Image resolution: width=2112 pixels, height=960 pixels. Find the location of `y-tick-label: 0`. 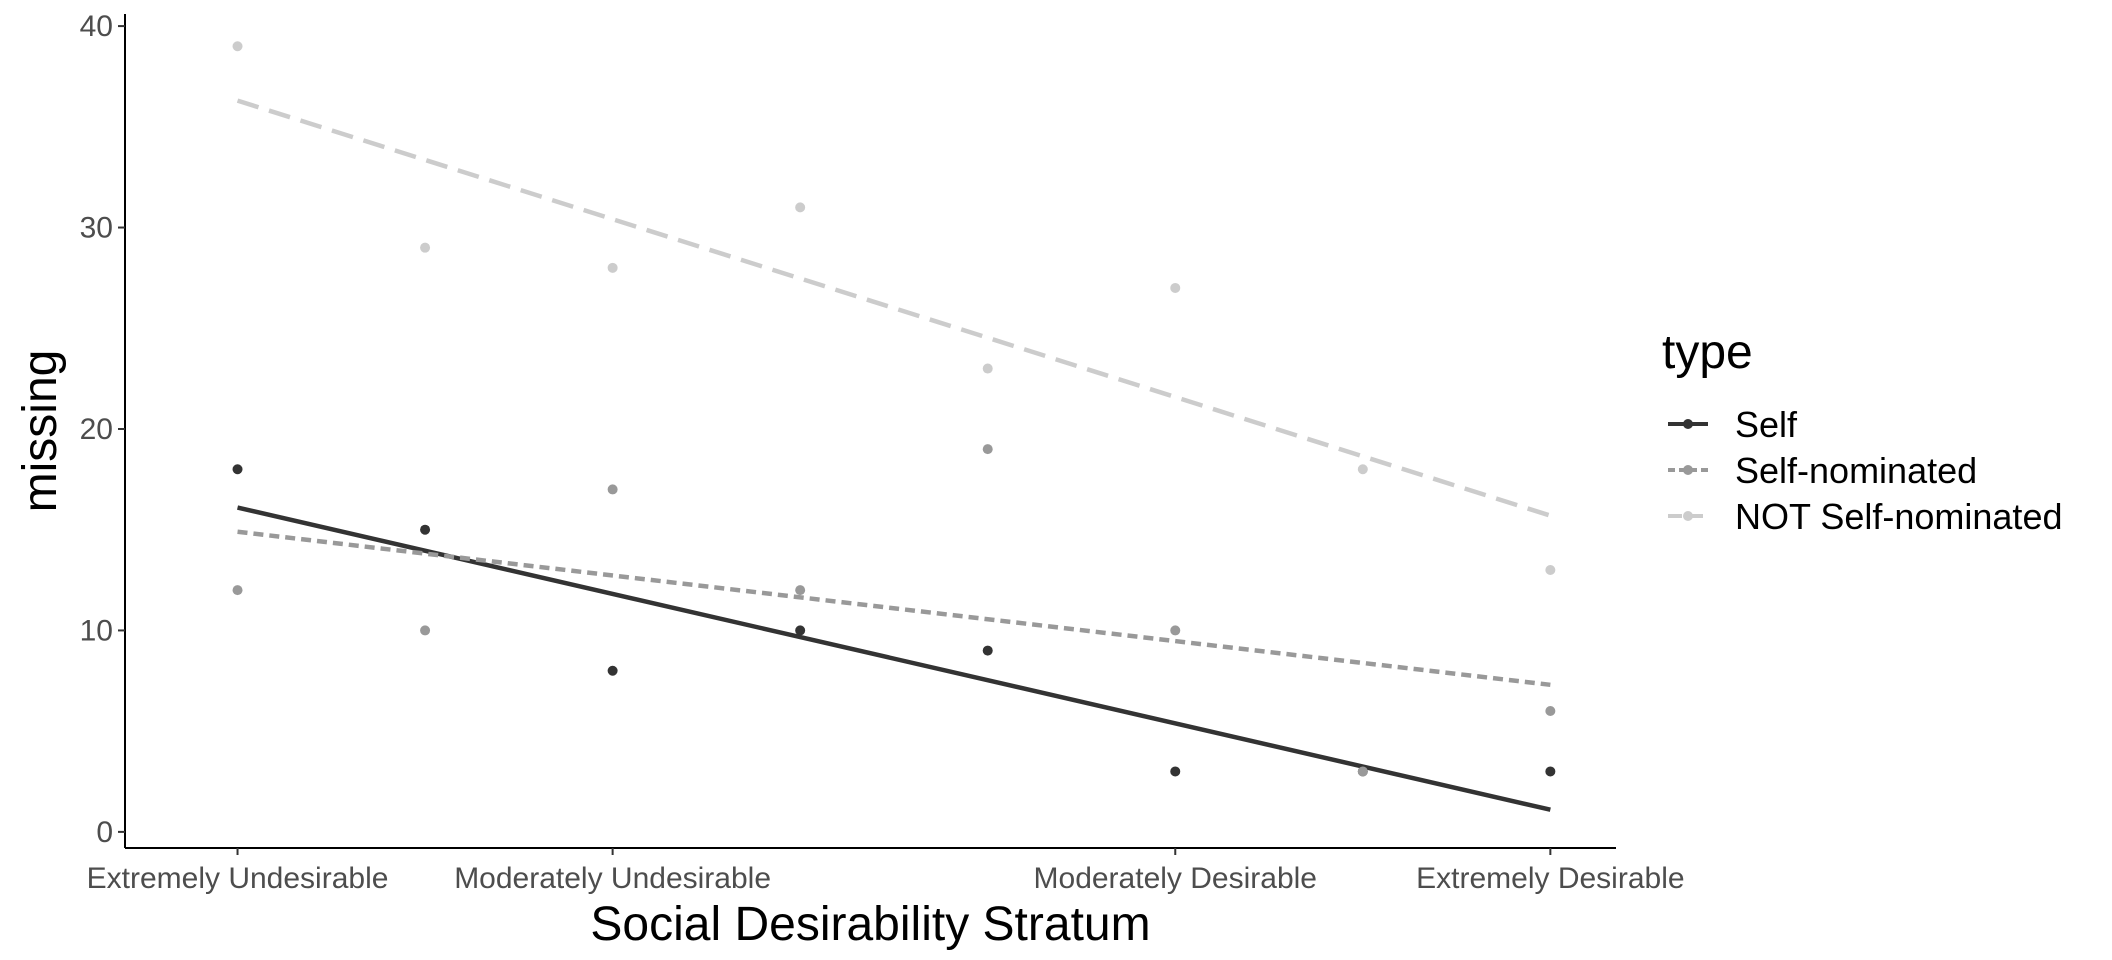

y-tick-label: 0 is located at coordinates (104, 832).